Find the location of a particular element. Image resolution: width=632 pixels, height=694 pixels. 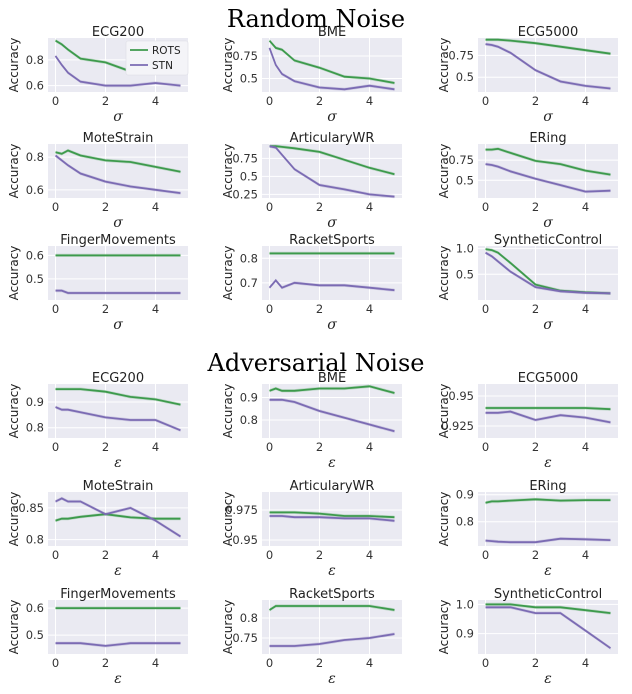

section-title-random-noise: Random Noise is located at coordinates (316, 19).